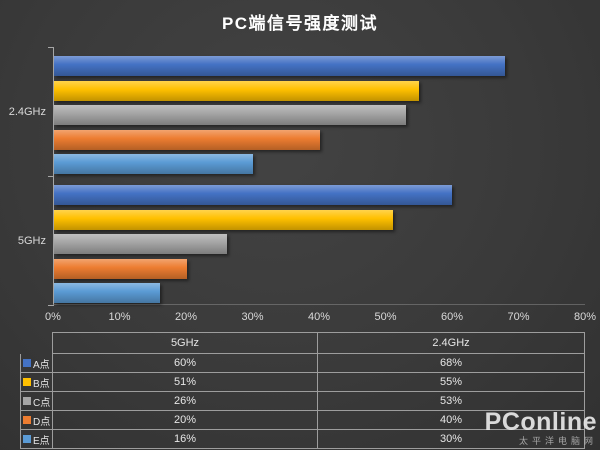  Describe the element at coordinates (253, 195) in the screenshot. I see `bar-A点-5GHz` at that location.